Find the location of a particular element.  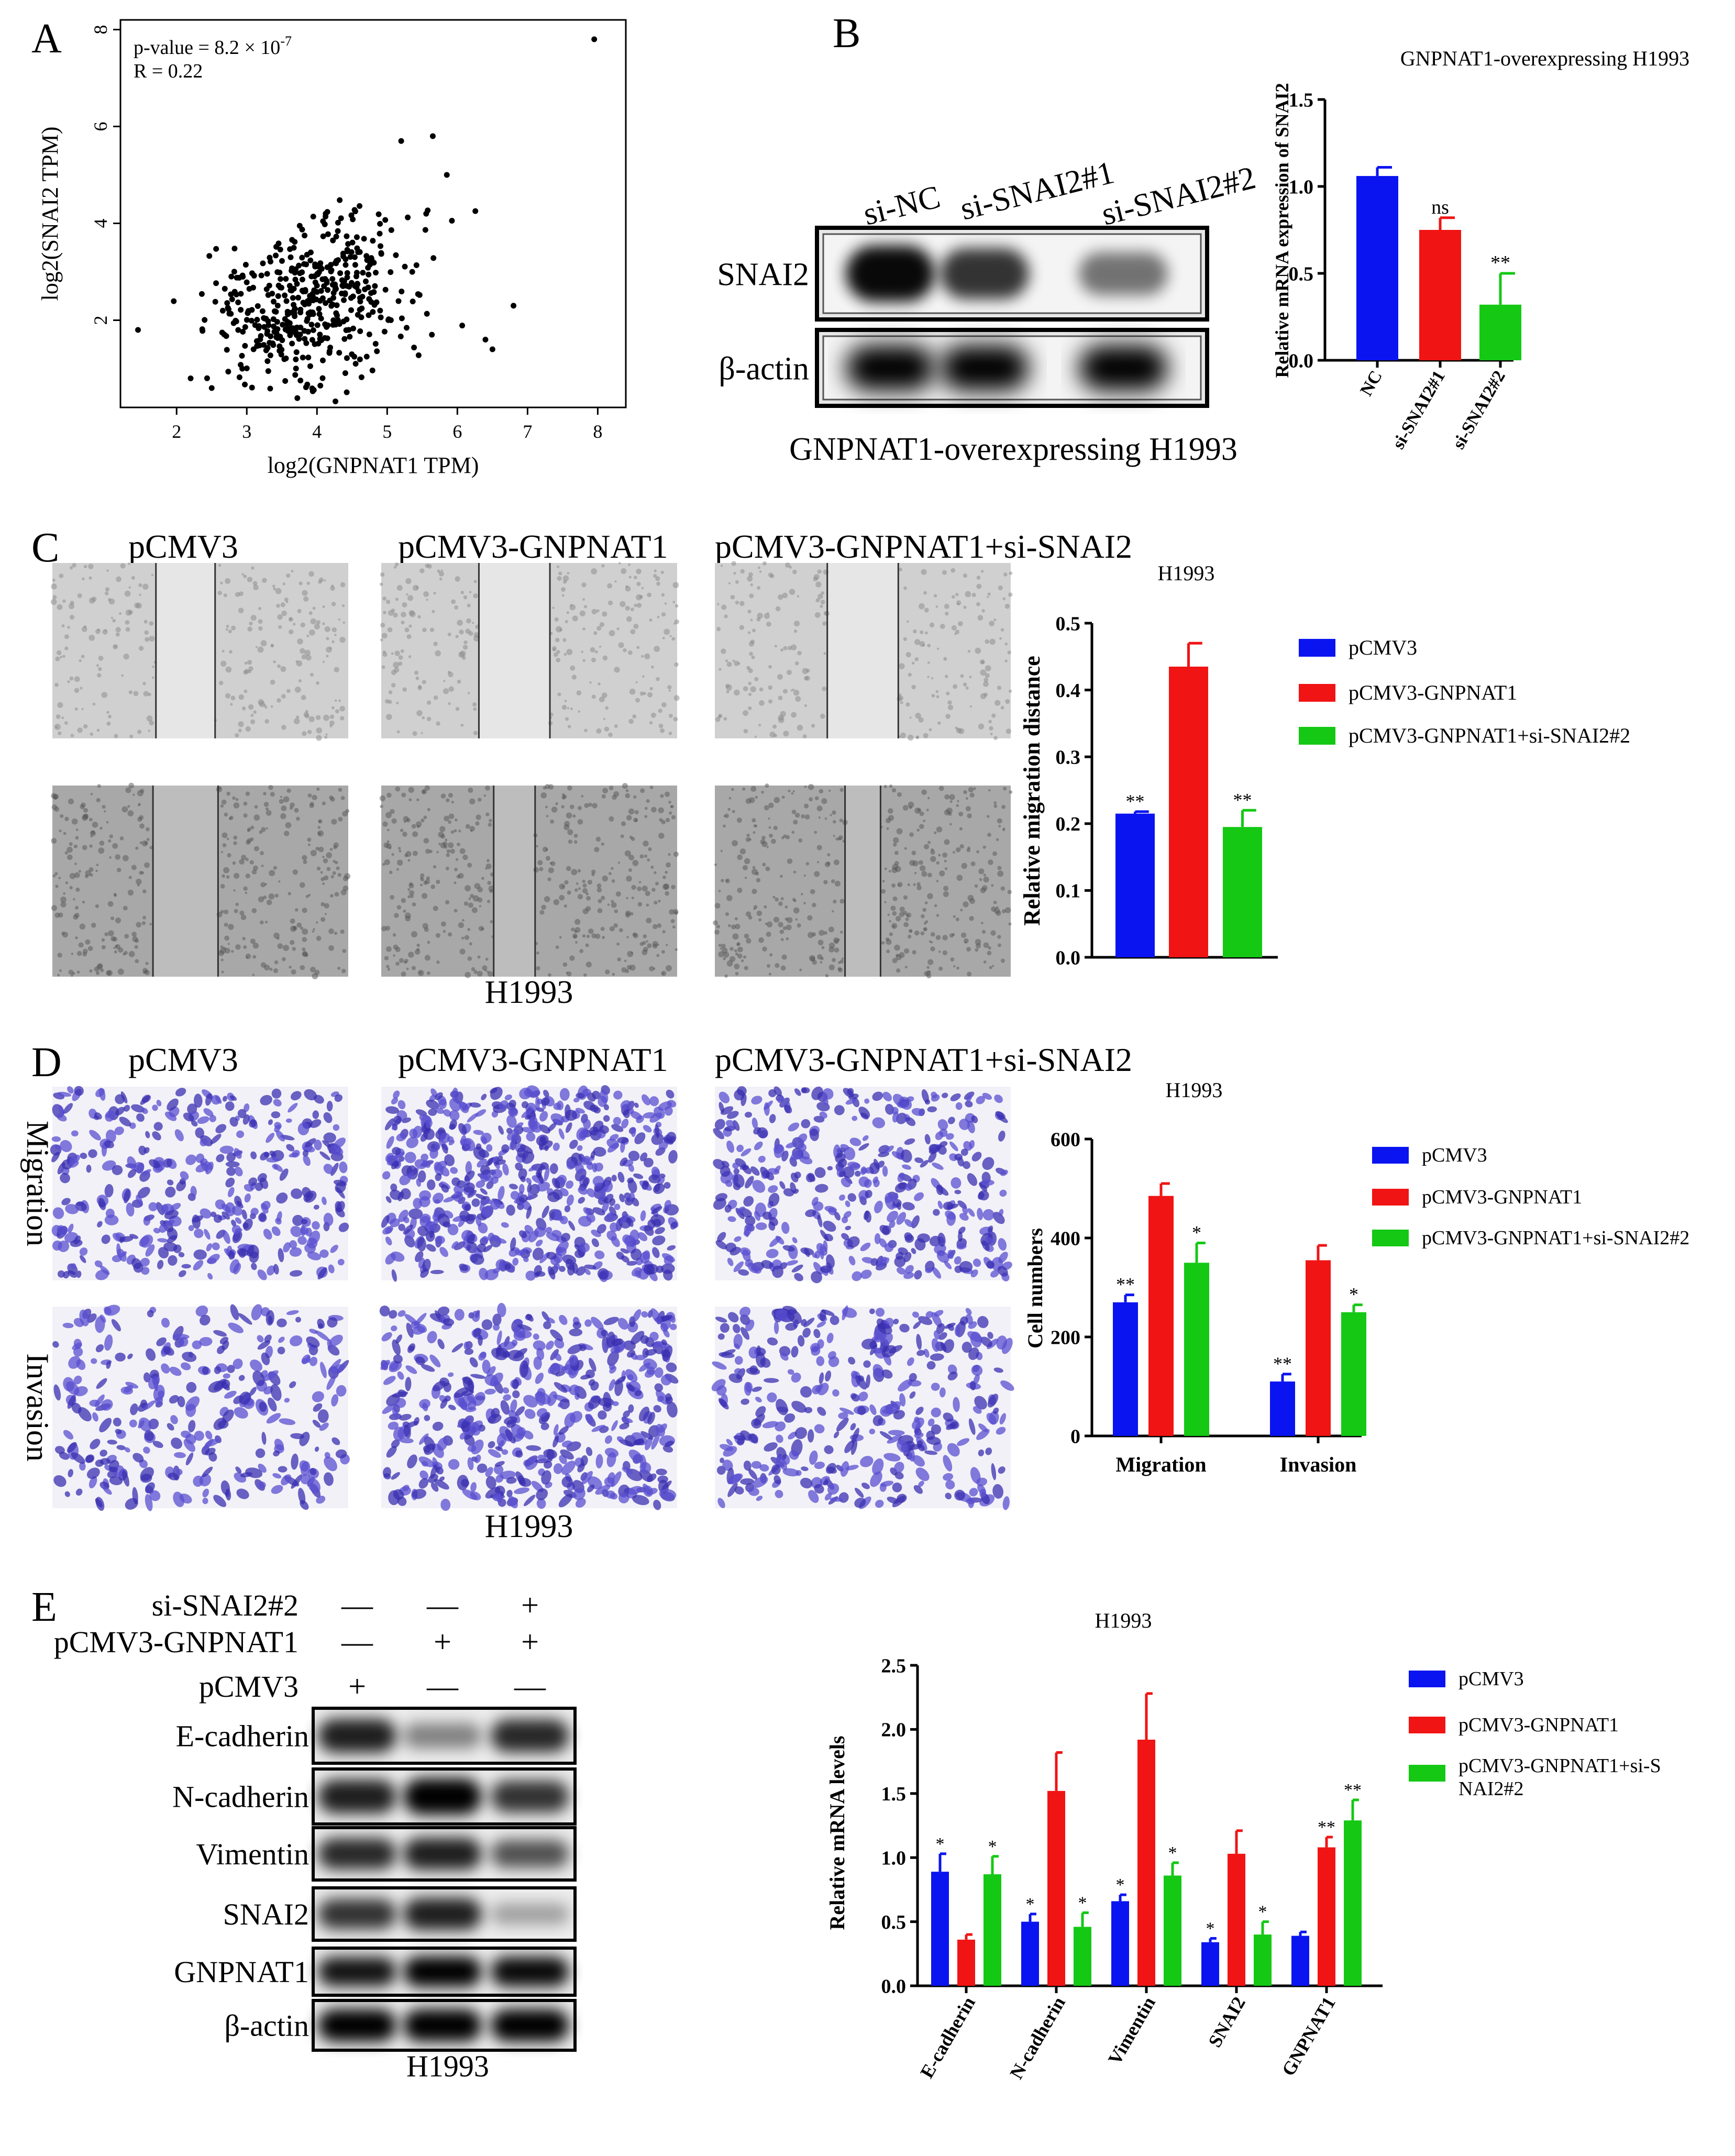

x-tick-label: 8 is located at coordinates (597, 431).